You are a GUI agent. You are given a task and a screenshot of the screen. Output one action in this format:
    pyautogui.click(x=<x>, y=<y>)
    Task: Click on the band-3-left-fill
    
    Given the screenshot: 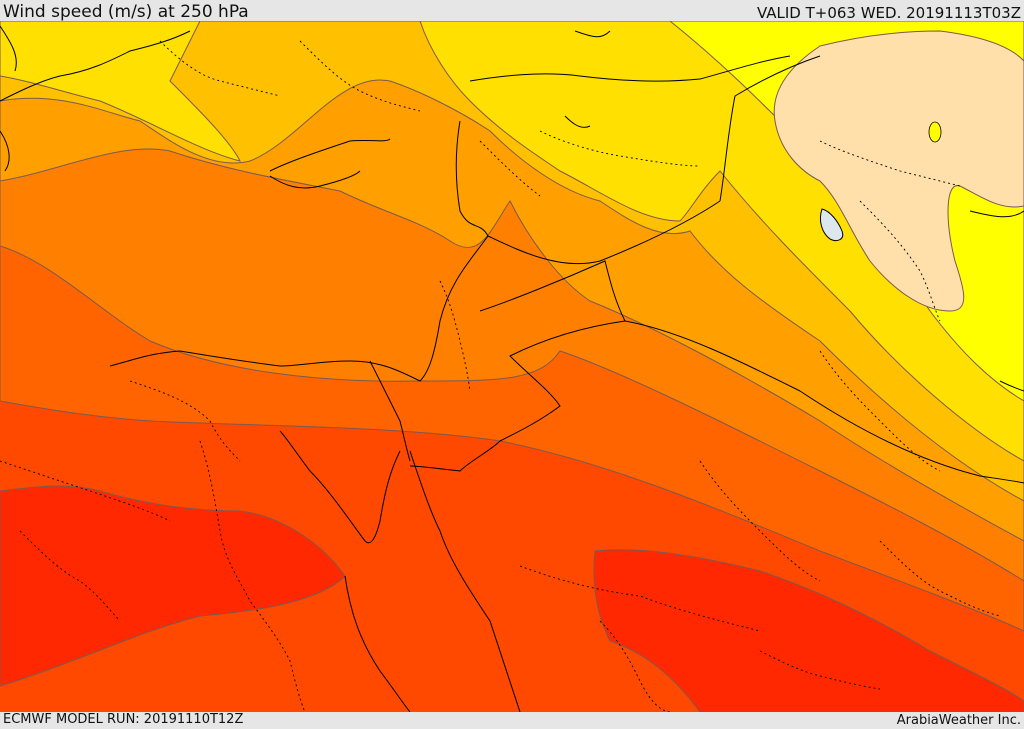 What is the action you would take?
    pyautogui.click(x=120, y=91)
    